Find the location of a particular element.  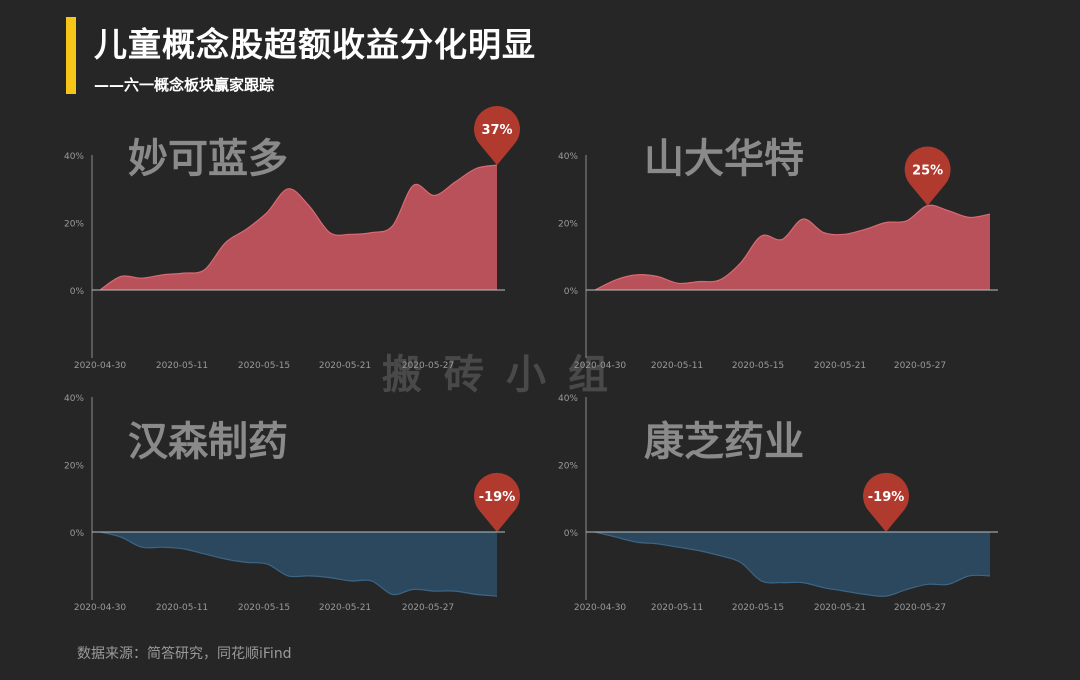

chart-title: 妙可蓝多 is located at coordinates (208, 159).